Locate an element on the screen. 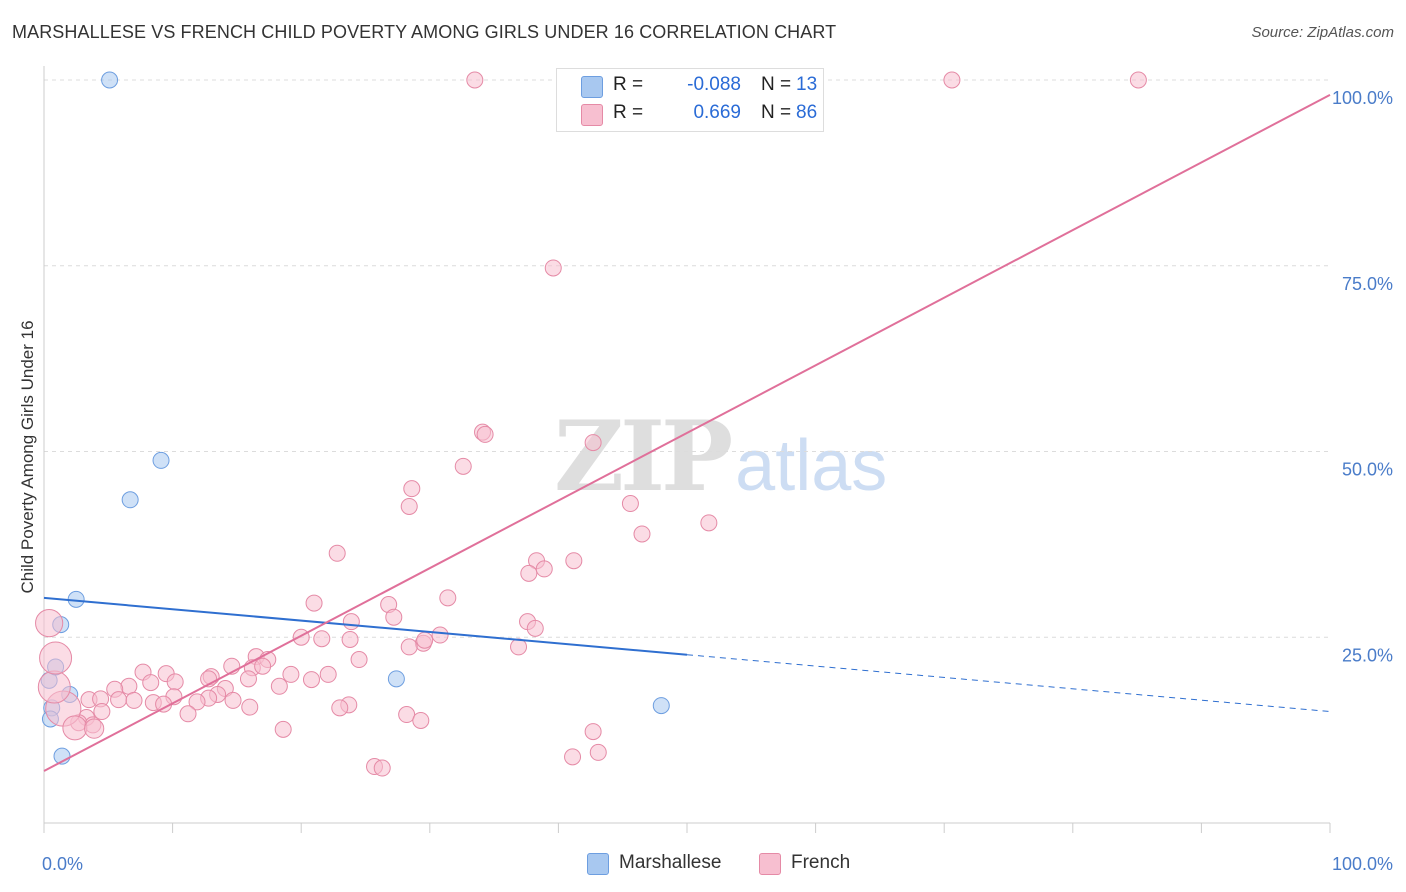  watermark-atlas: atlas is located at coordinates (811, 466).